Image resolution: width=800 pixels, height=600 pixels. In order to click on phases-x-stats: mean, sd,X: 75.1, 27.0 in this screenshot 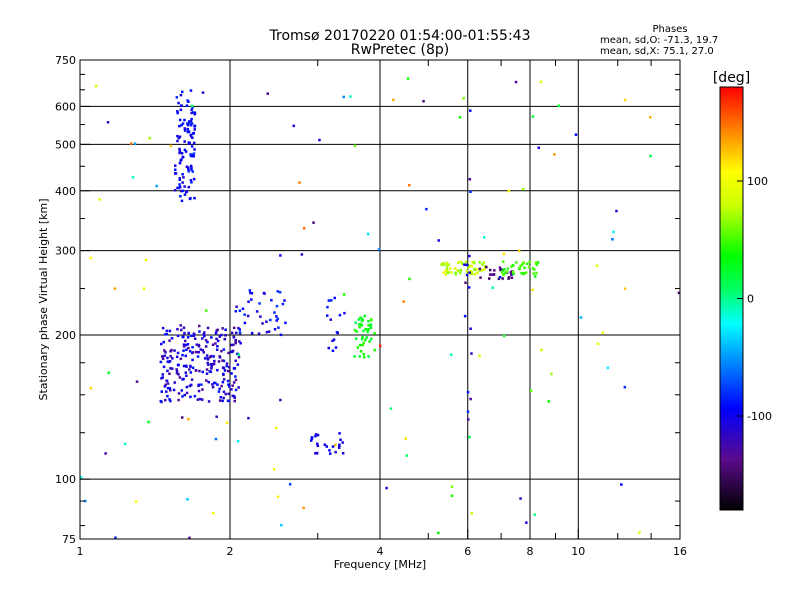, I will do `click(657, 51)`.